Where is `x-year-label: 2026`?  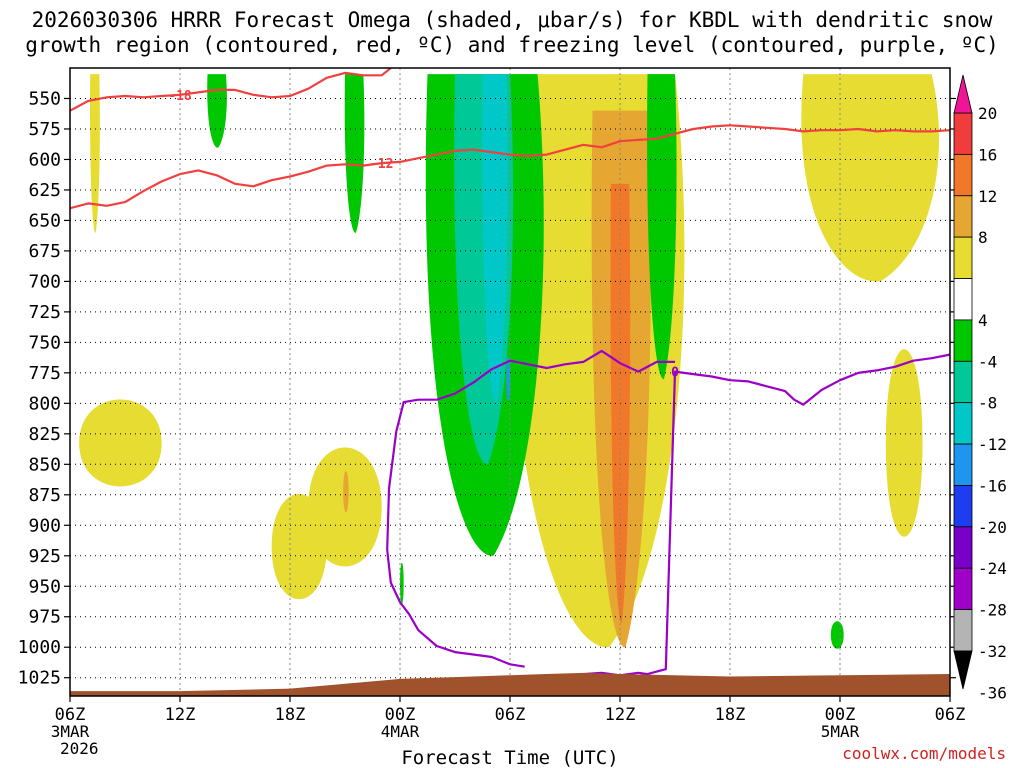
x-year-label: 2026 is located at coordinates (79, 748).